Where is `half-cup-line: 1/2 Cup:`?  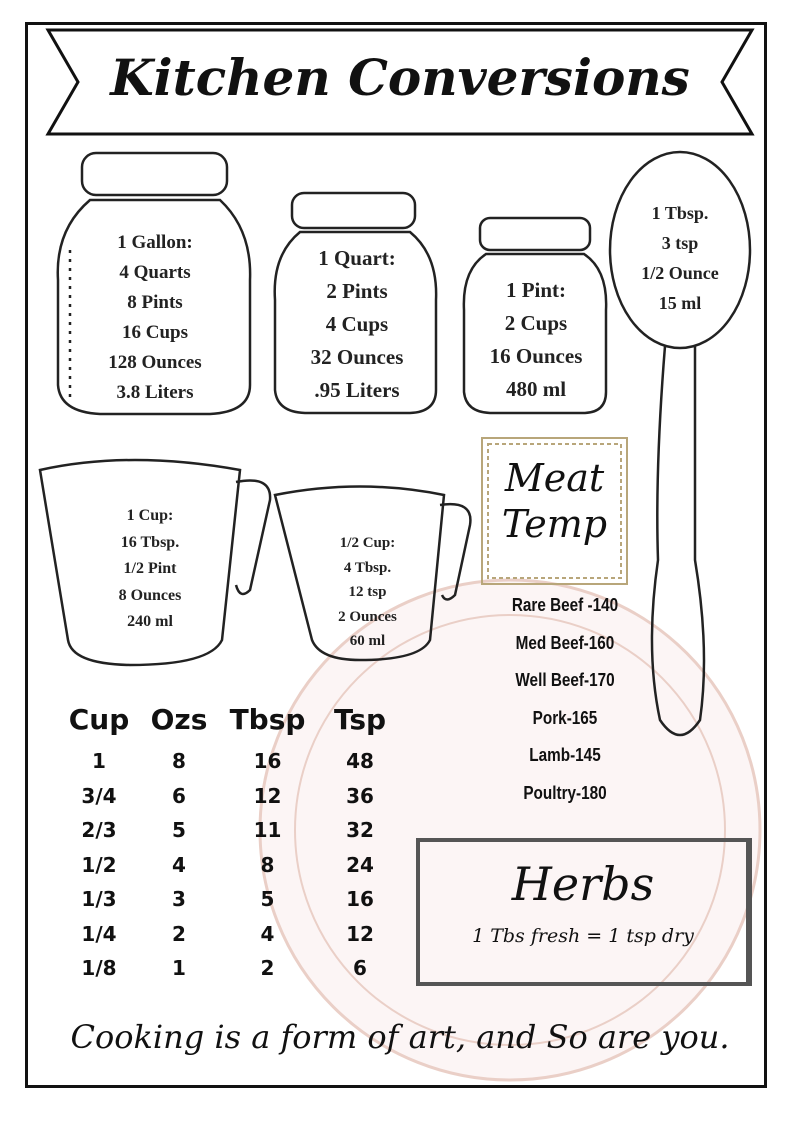 half-cup-line: 1/2 Cup: is located at coordinates (367, 543).